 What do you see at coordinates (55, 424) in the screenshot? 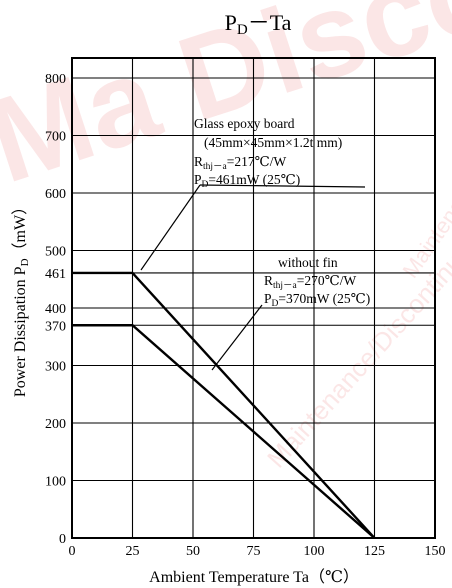
I see `y-tick-label-200: 200` at bounding box center [55, 424].